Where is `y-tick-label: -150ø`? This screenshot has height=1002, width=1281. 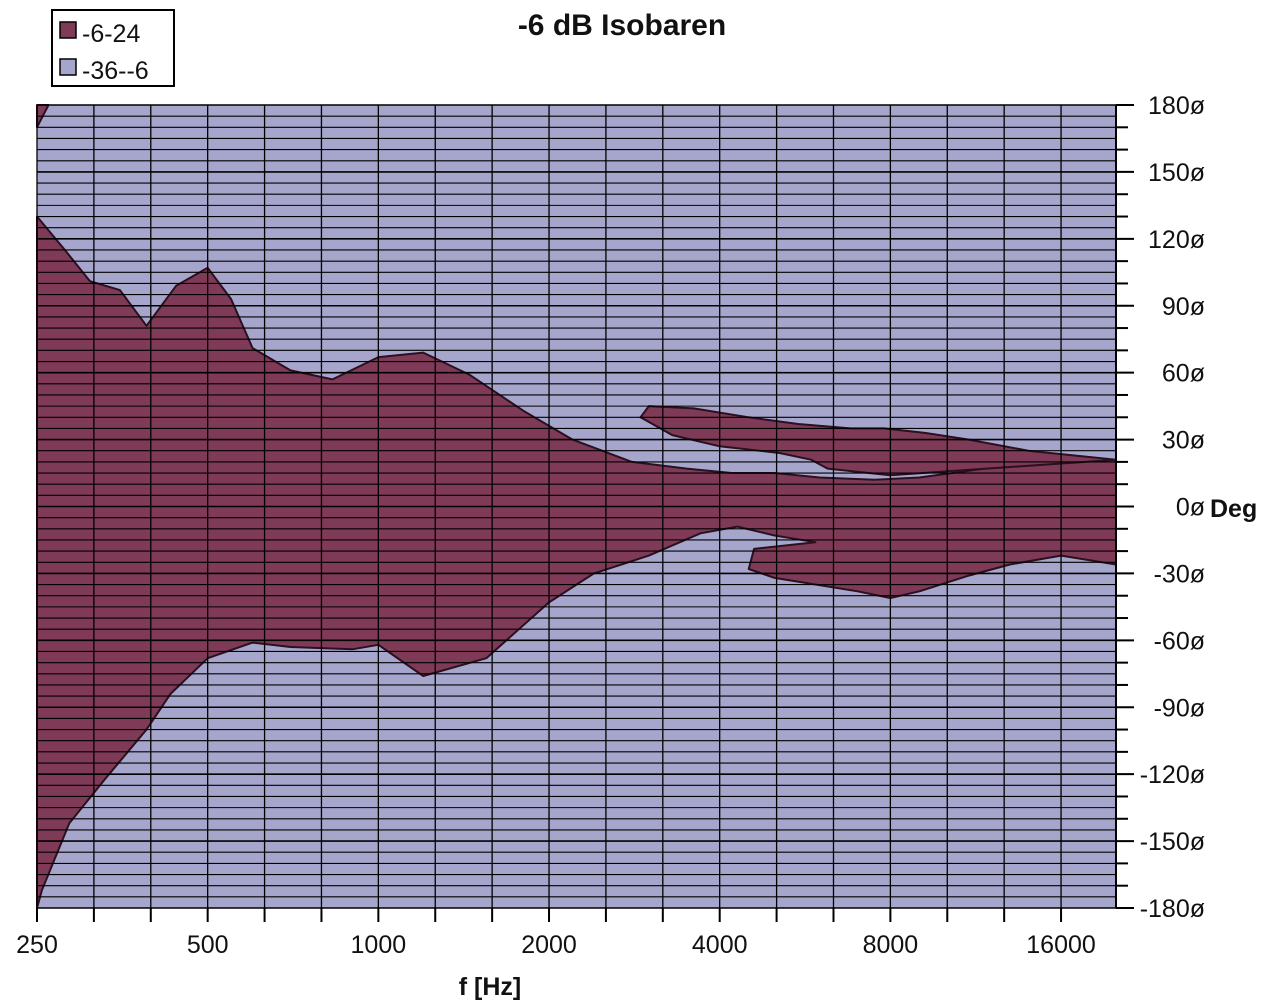
y-tick-label: -150ø is located at coordinates (1172, 842).